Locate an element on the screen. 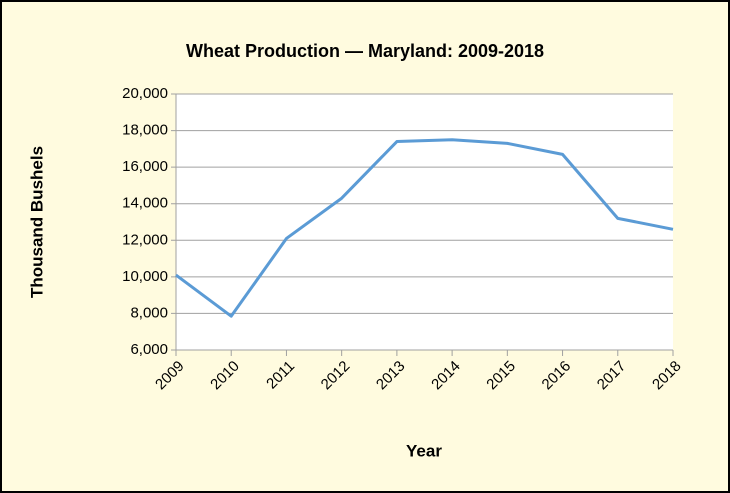  y-tick-label: 14,000 is located at coordinates (145, 203).